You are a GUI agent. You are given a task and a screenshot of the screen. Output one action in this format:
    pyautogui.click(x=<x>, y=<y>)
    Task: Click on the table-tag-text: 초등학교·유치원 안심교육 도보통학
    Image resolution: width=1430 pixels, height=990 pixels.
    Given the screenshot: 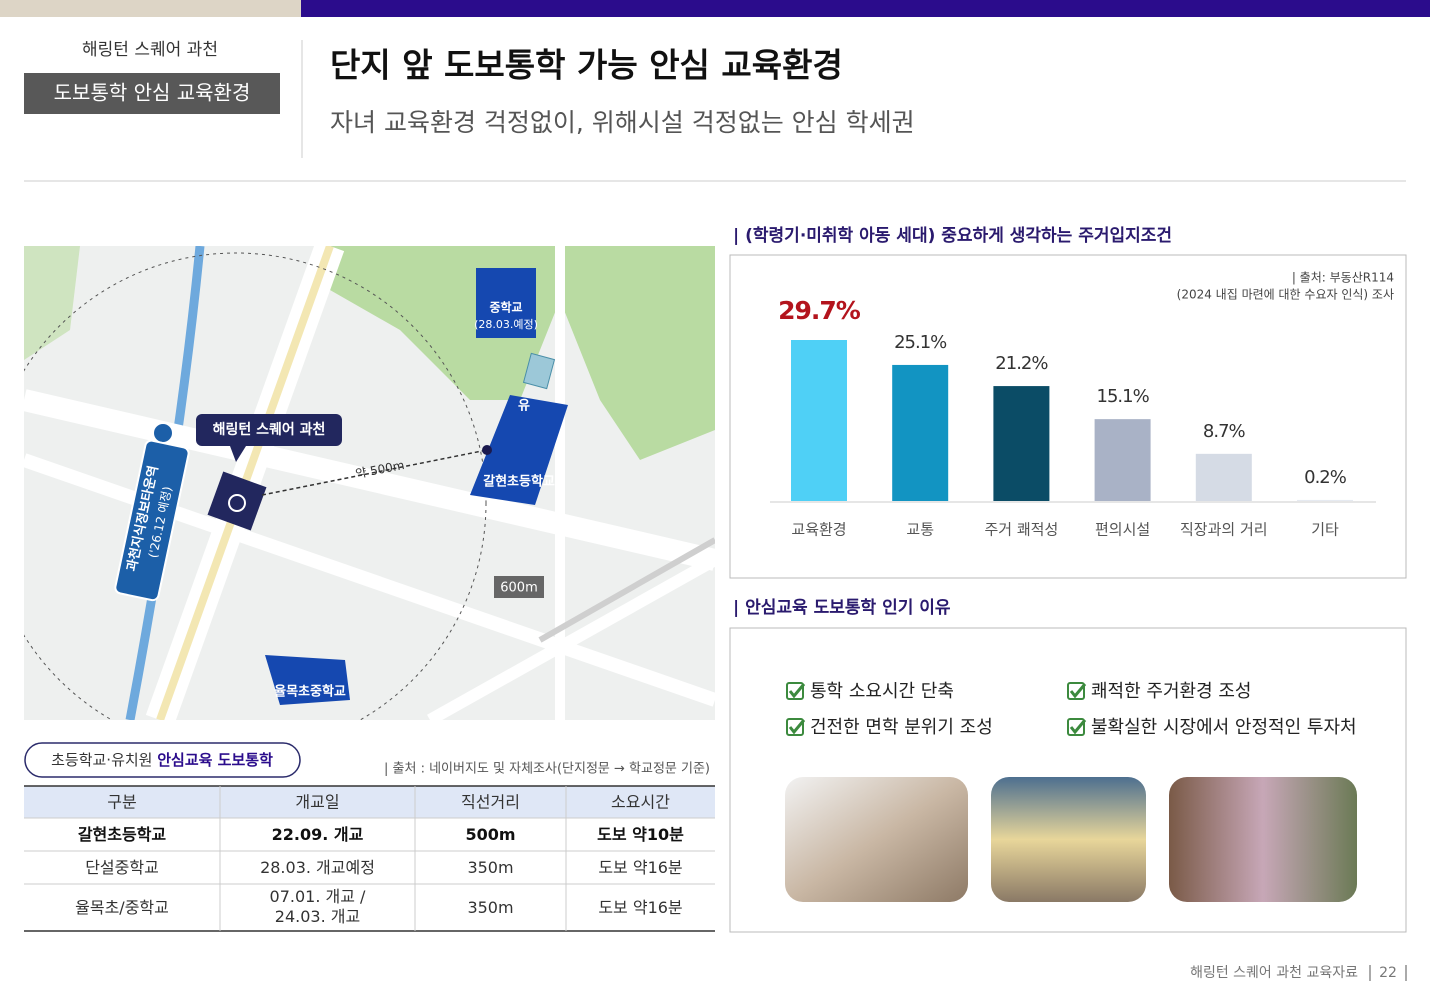 What is the action you would take?
    pyautogui.click(x=162, y=760)
    